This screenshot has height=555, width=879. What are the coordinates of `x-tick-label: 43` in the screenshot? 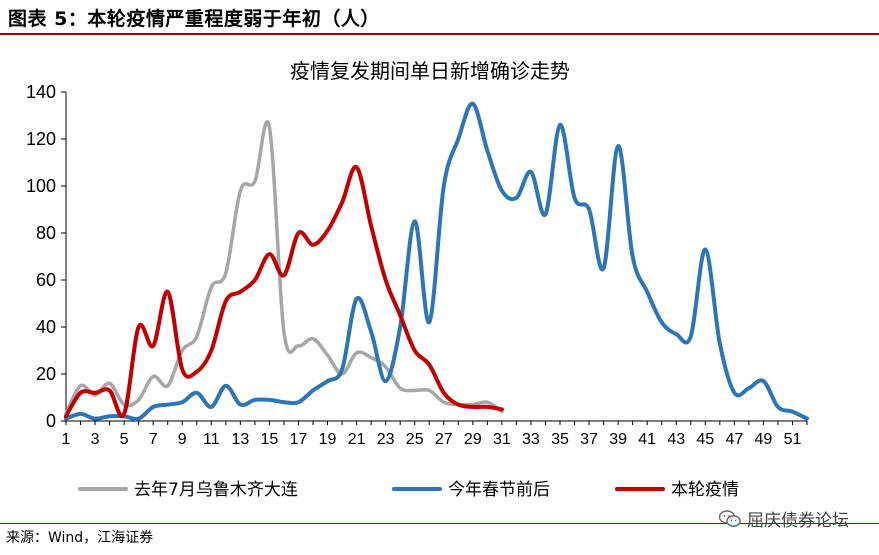 It's located at (676, 439).